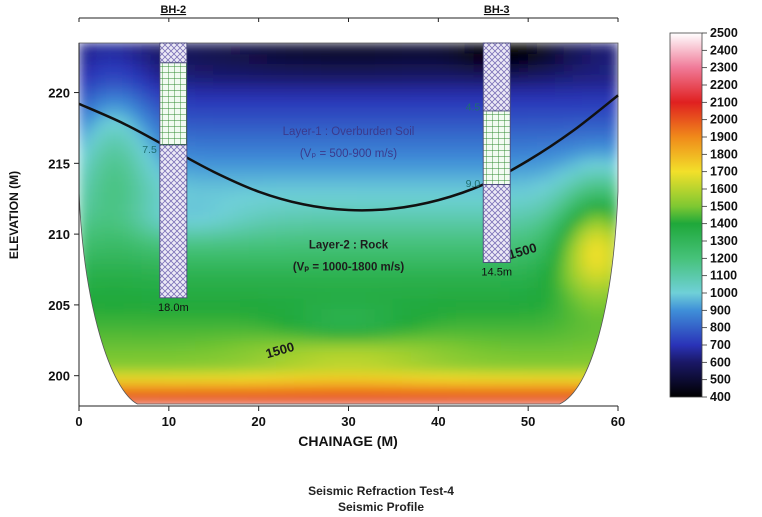  What do you see at coordinates (438, 421) in the screenshot?
I see `x-tick-label: 40` at bounding box center [438, 421].